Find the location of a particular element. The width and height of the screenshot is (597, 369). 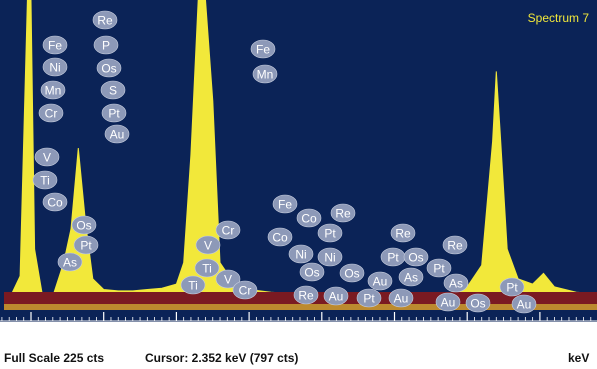

element-label-s: S is located at coordinates (113, 90).